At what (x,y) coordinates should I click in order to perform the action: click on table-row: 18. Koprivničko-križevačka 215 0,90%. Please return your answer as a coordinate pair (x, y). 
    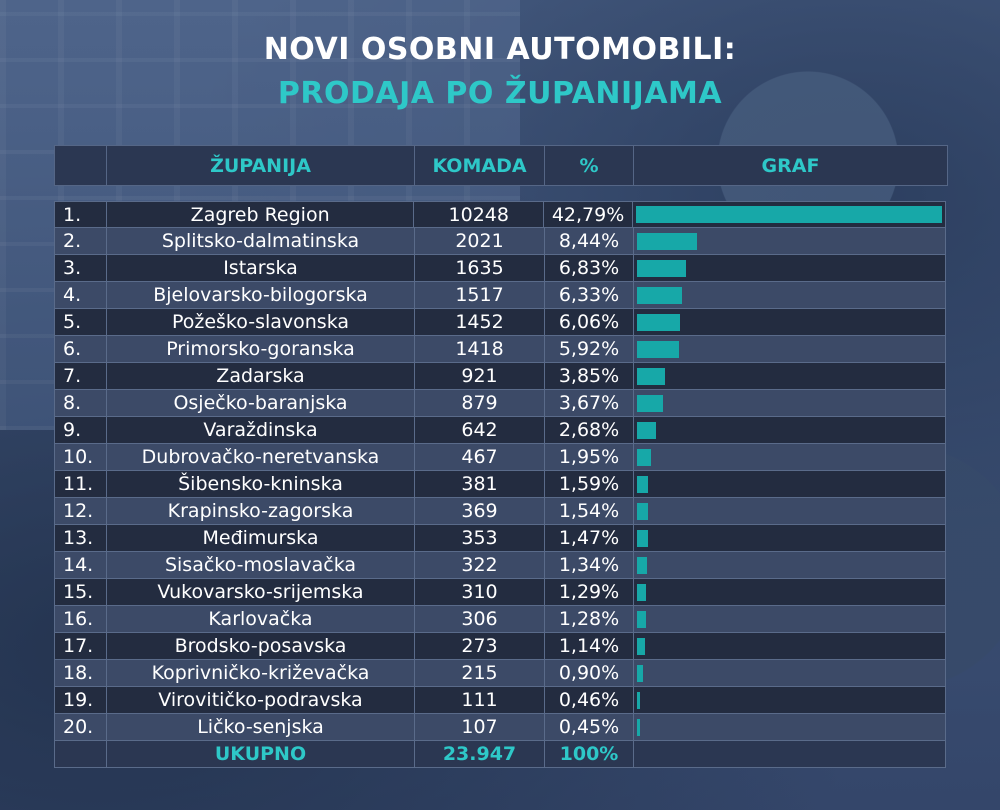
    Looking at the image, I should click on (500, 673).